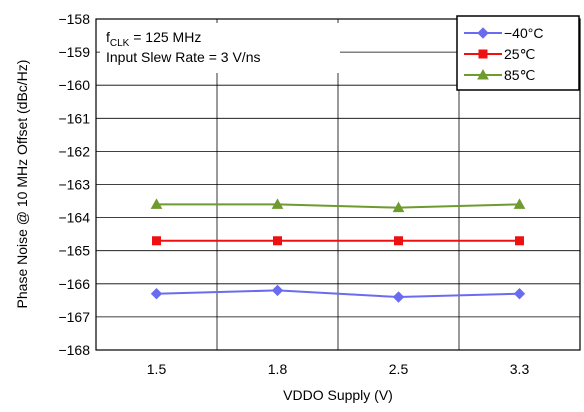 The width and height of the screenshot is (584, 412). I want to click on y-tick-label: −164, so click(74, 218).